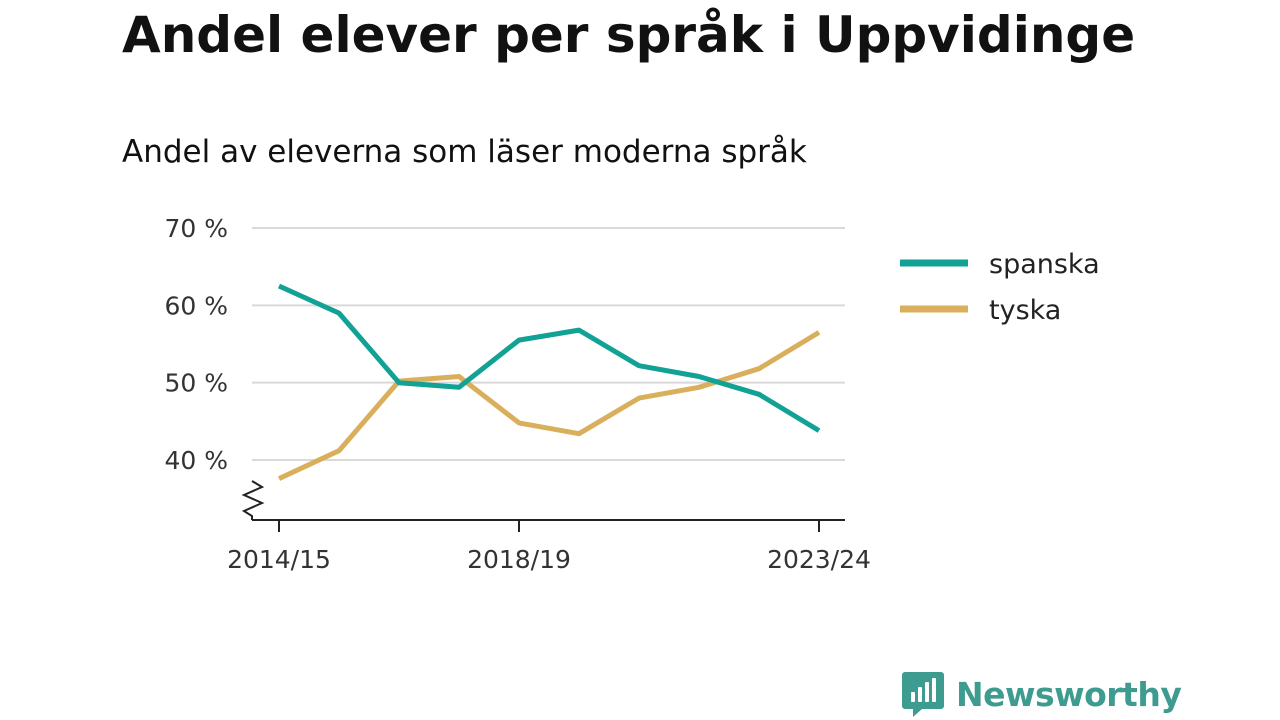  What do you see at coordinates (196, 305) in the screenshot?
I see `y-tick-label: 60 %` at bounding box center [196, 305].